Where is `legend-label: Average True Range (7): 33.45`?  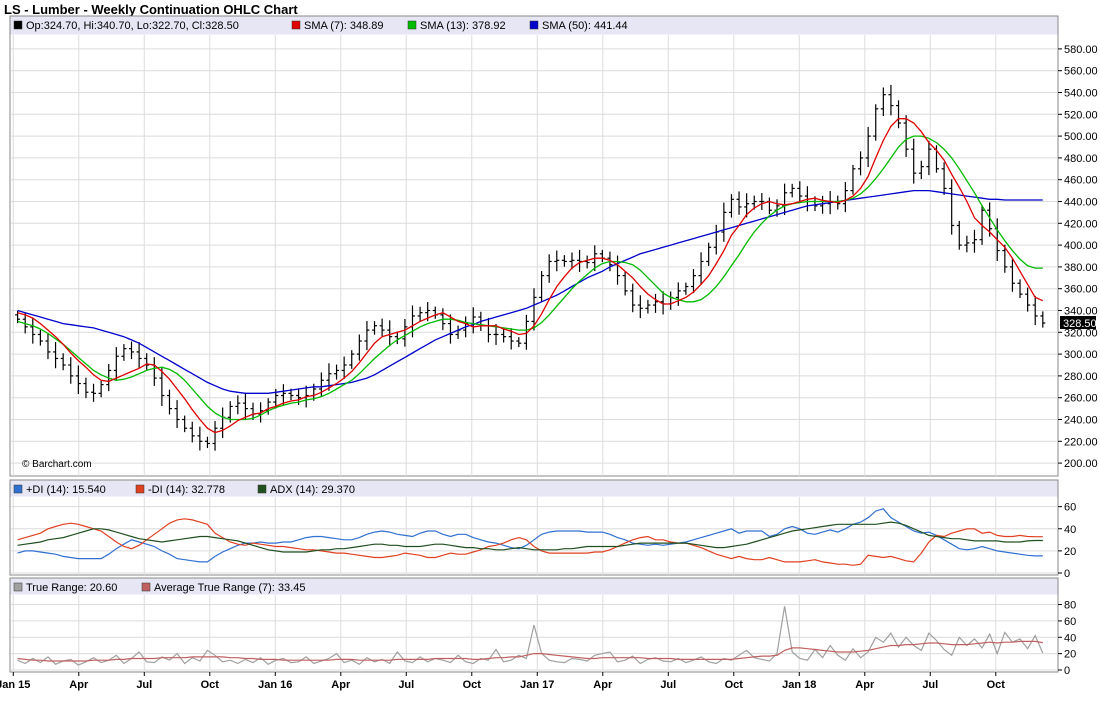 legend-label: Average True Range (7): 33.45 is located at coordinates (229, 588).